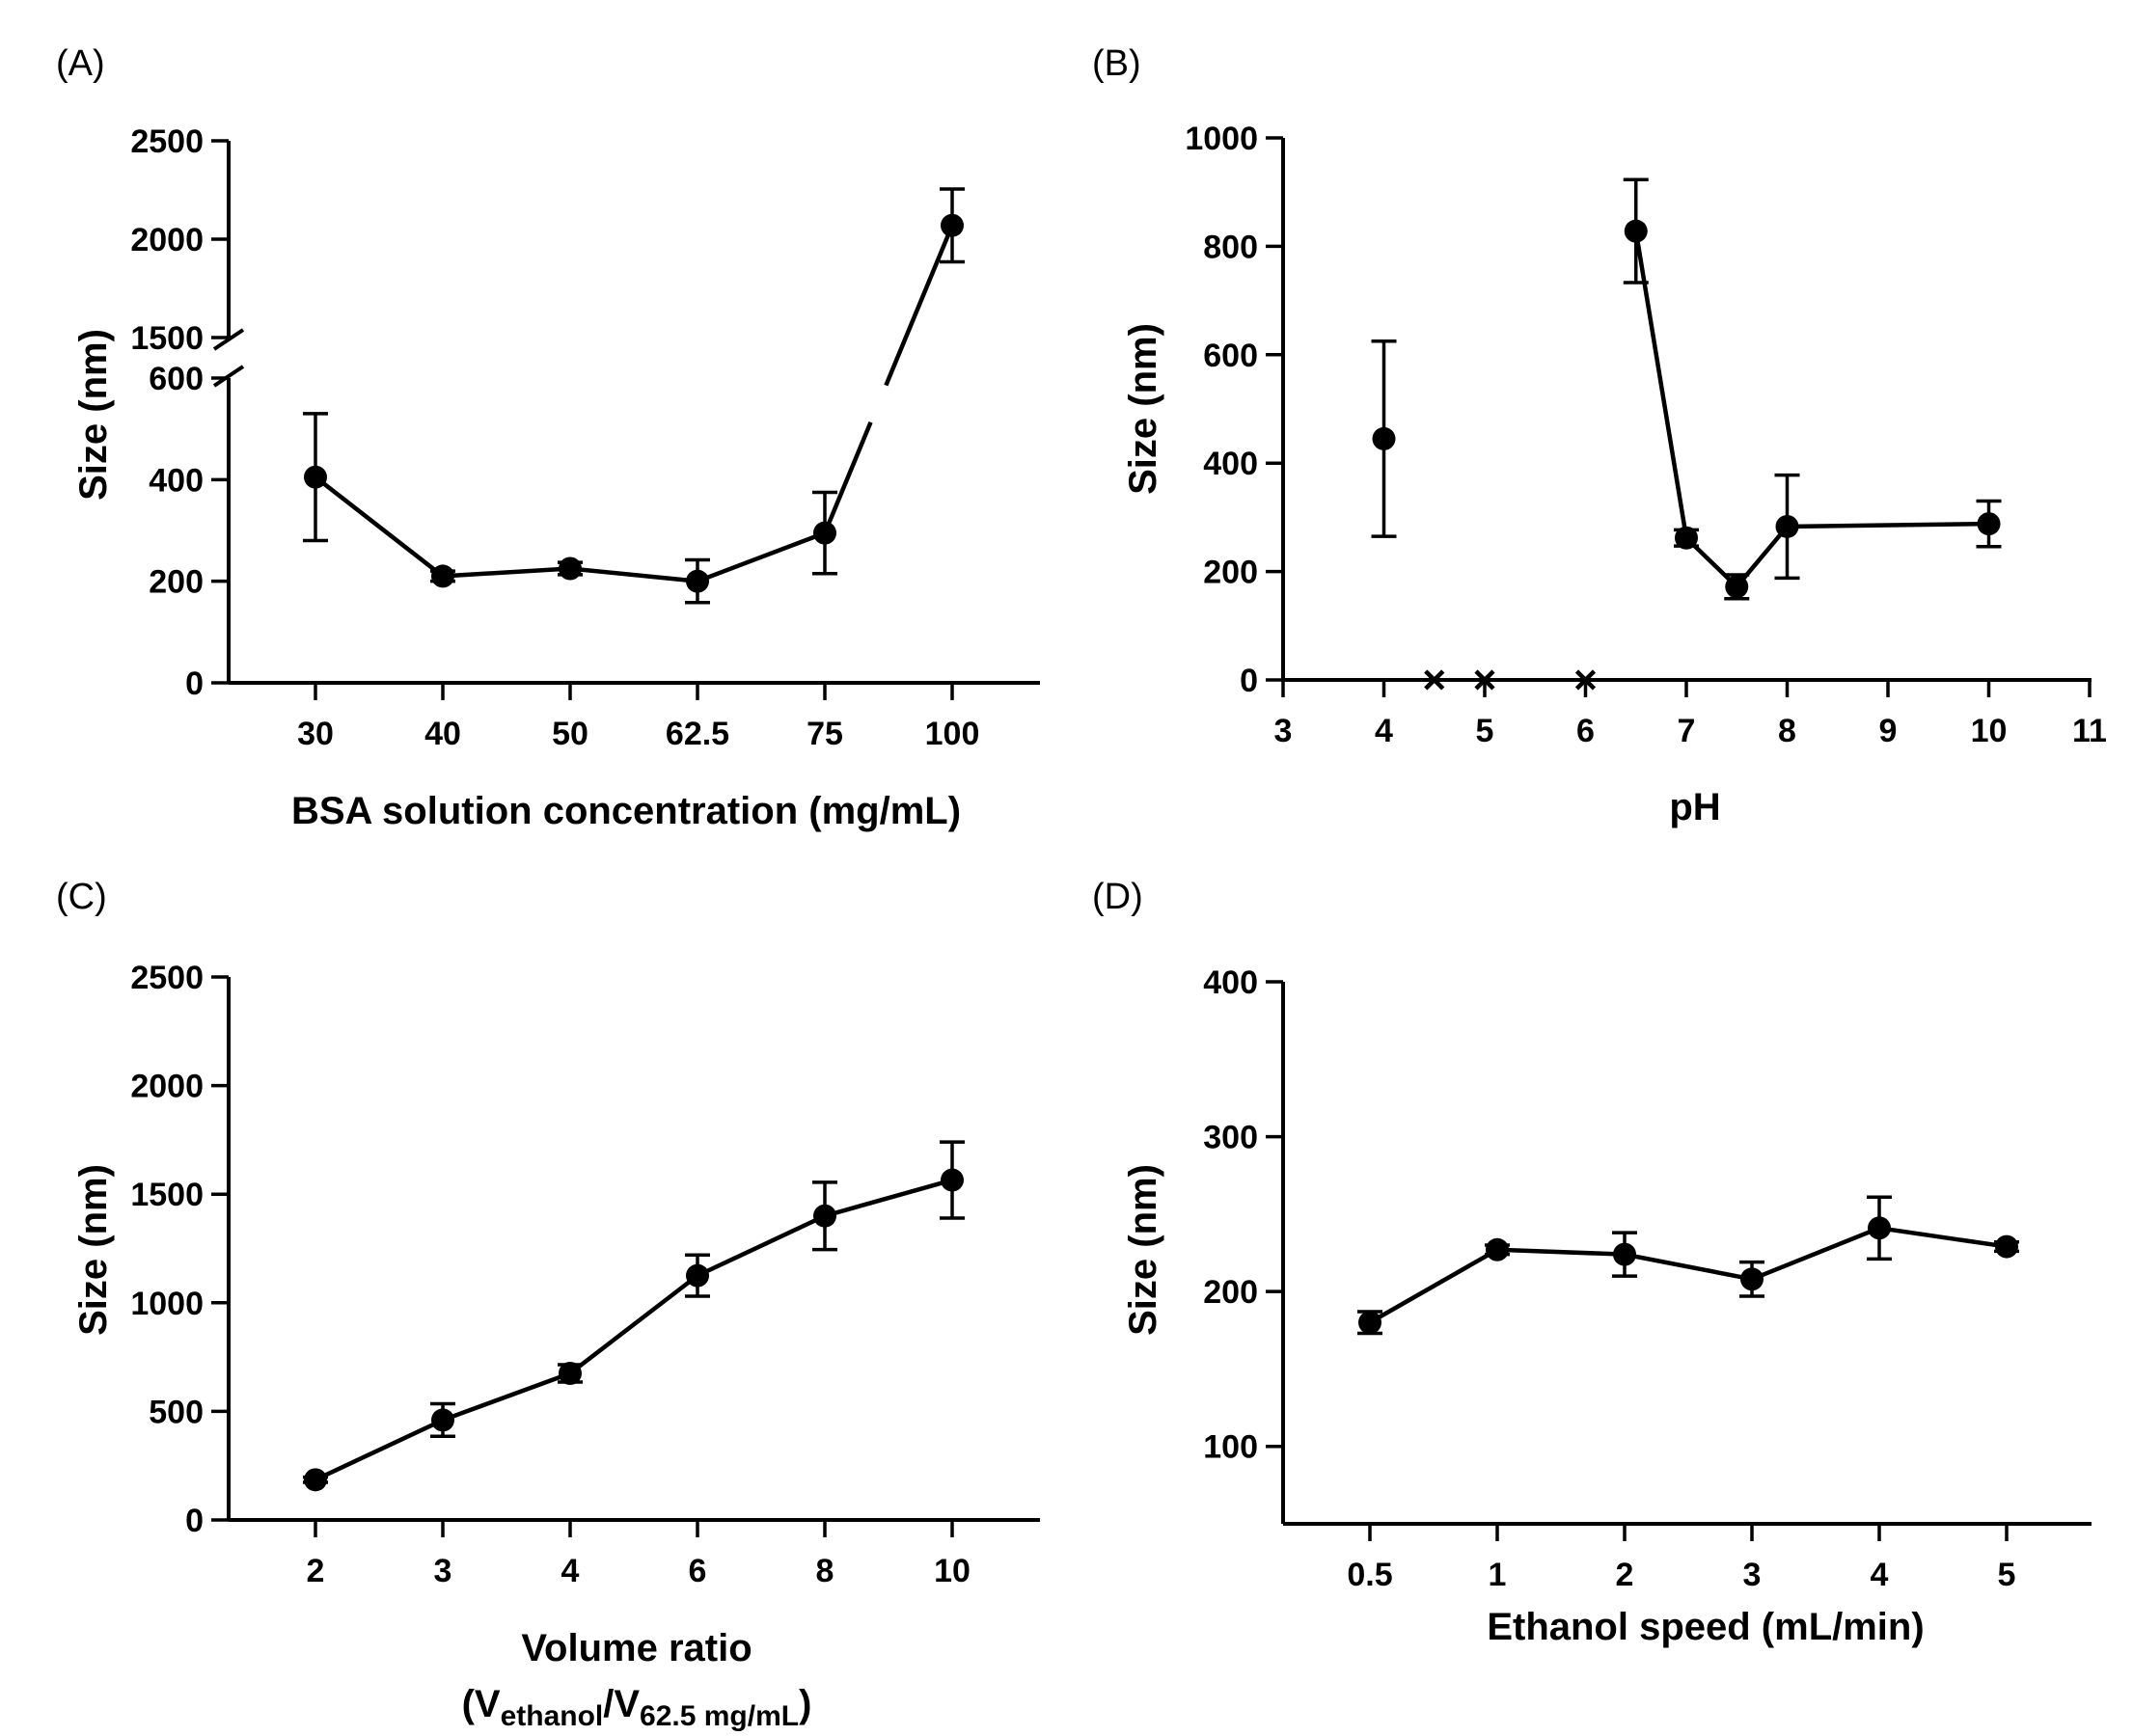  What do you see at coordinates (1230, 356) in the screenshot?
I see `panel-b-y-tick-label: 600` at bounding box center [1230, 356].